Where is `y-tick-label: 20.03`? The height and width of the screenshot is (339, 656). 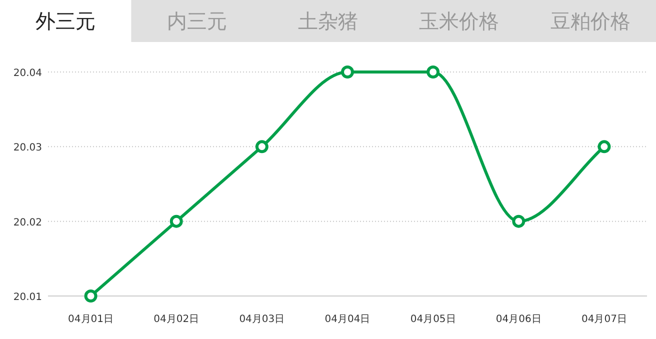 y-tick-label: 20.03 is located at coordinates (27, 148).